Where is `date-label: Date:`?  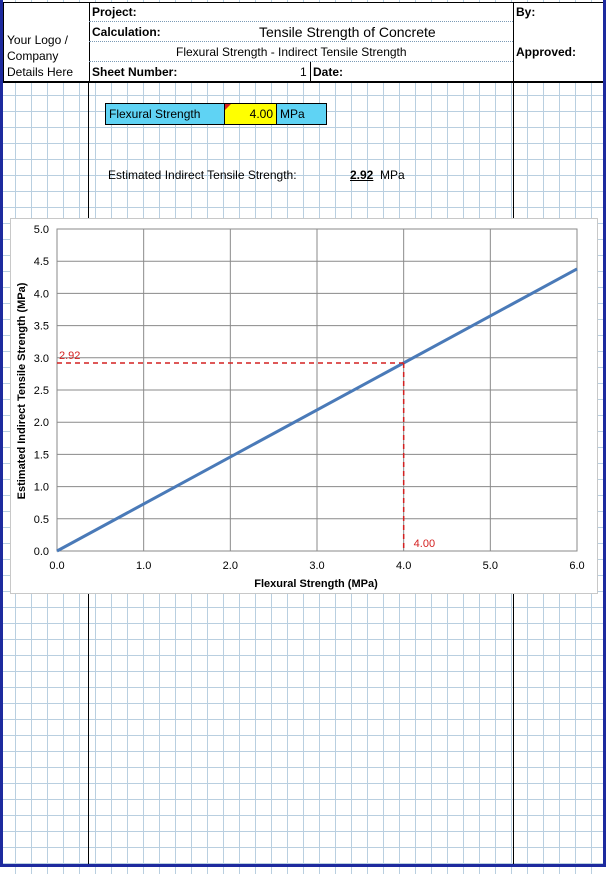 date-label: Date: is located at coordinates (328, 72).